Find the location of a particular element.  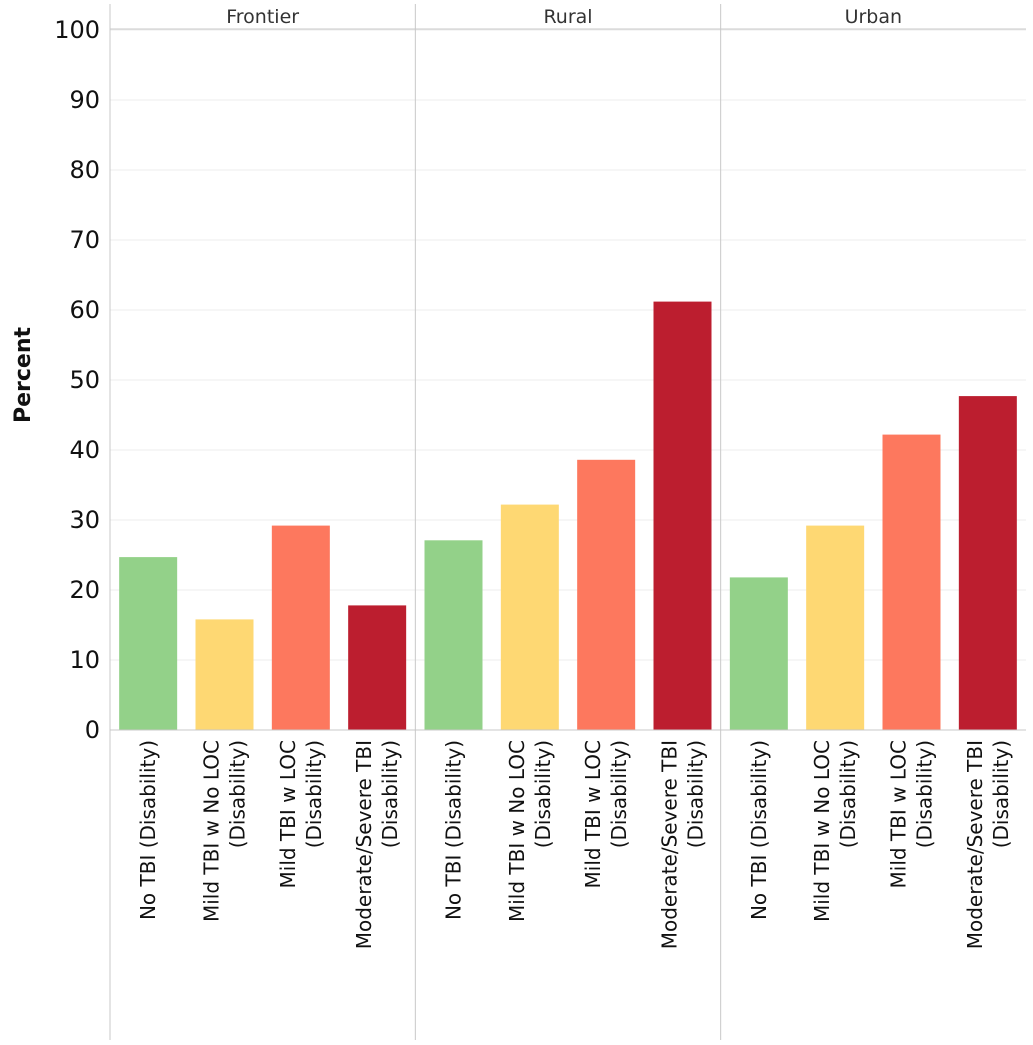

y-axis-label: Percent is located at coordinates (23, 375).